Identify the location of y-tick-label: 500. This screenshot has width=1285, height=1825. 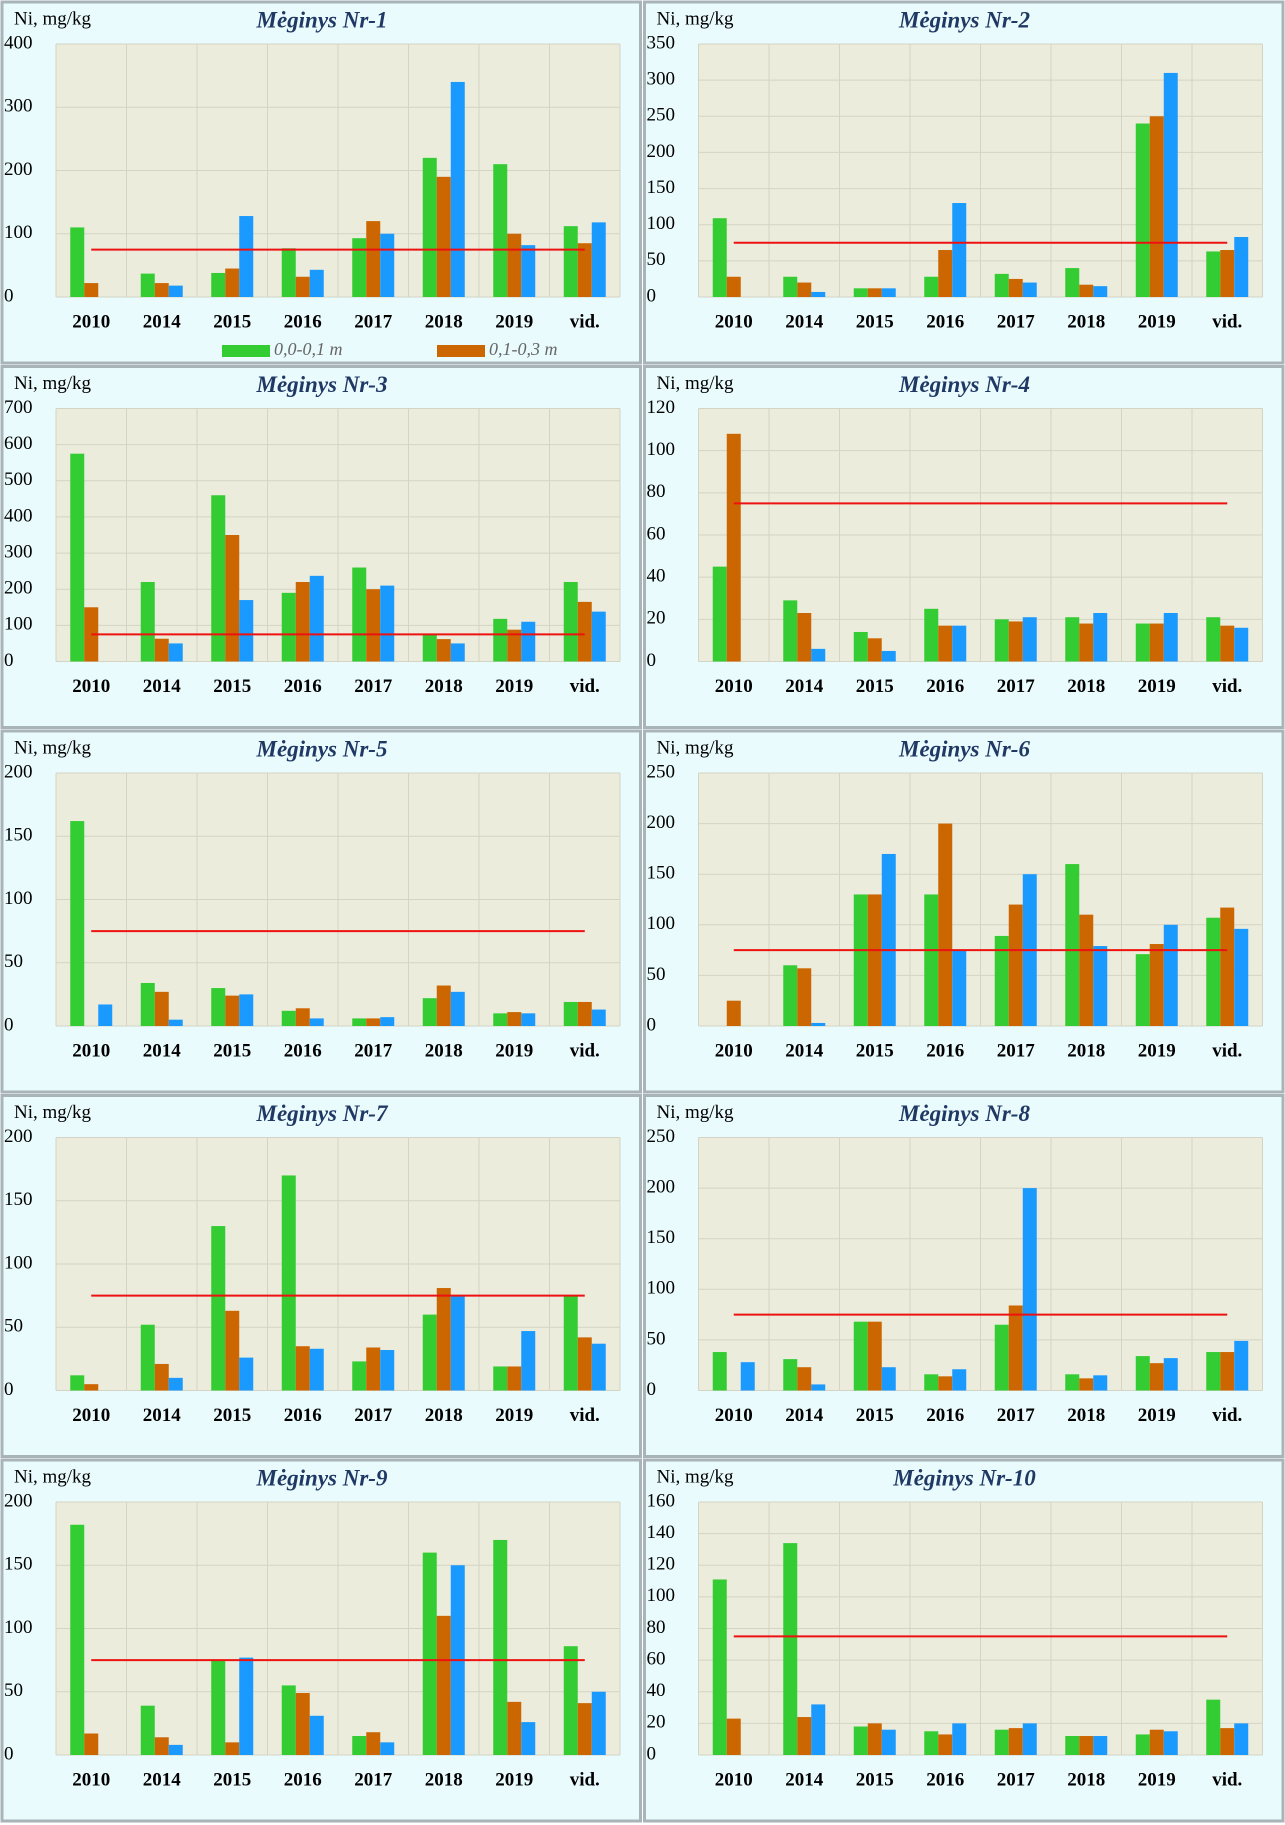
(18, 479).